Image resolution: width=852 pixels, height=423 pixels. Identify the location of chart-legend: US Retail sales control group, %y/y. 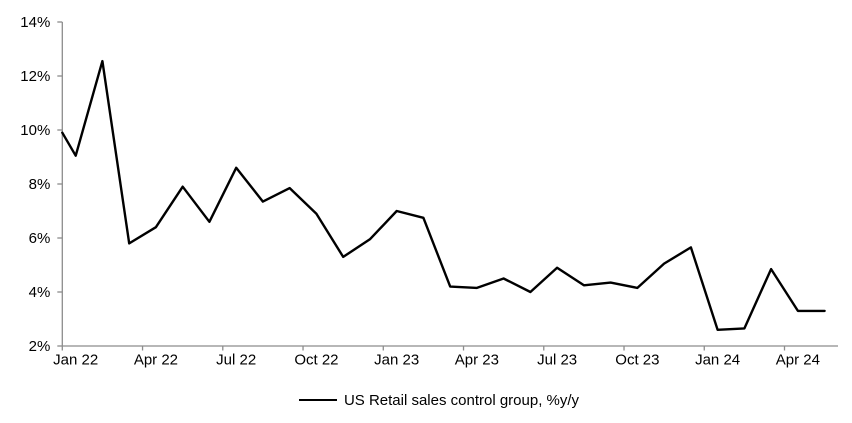
(426, 400).